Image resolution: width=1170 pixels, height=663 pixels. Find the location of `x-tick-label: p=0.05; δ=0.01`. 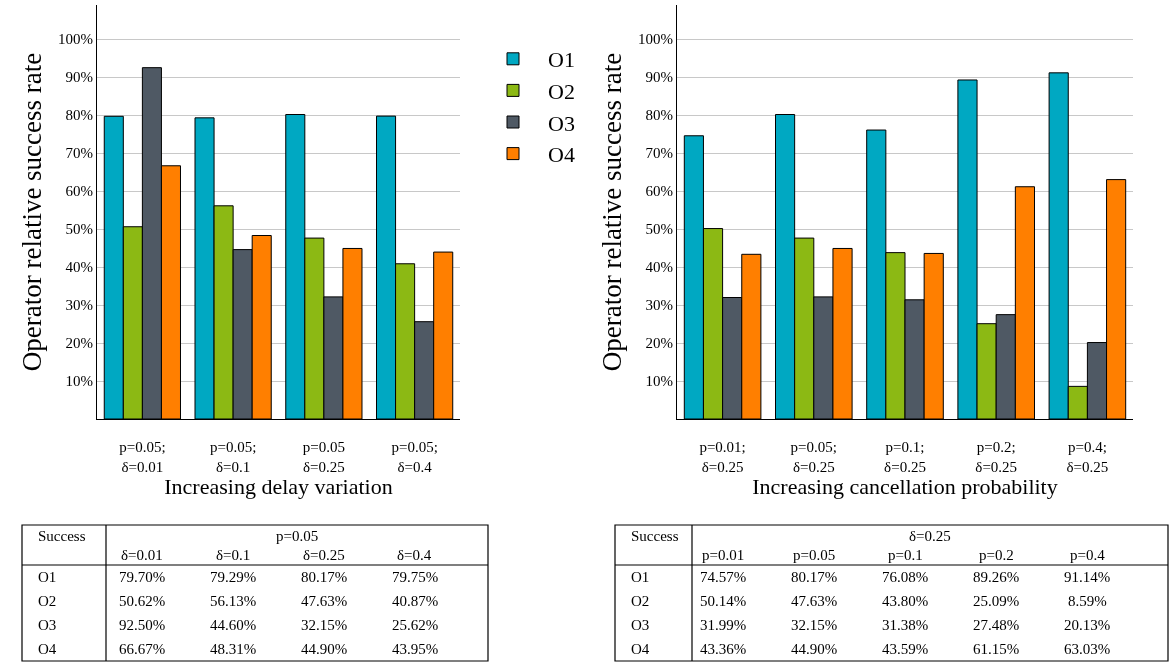

x-tick-label: p=0.05; δ=0.01 is located at coordinates (142, 457).